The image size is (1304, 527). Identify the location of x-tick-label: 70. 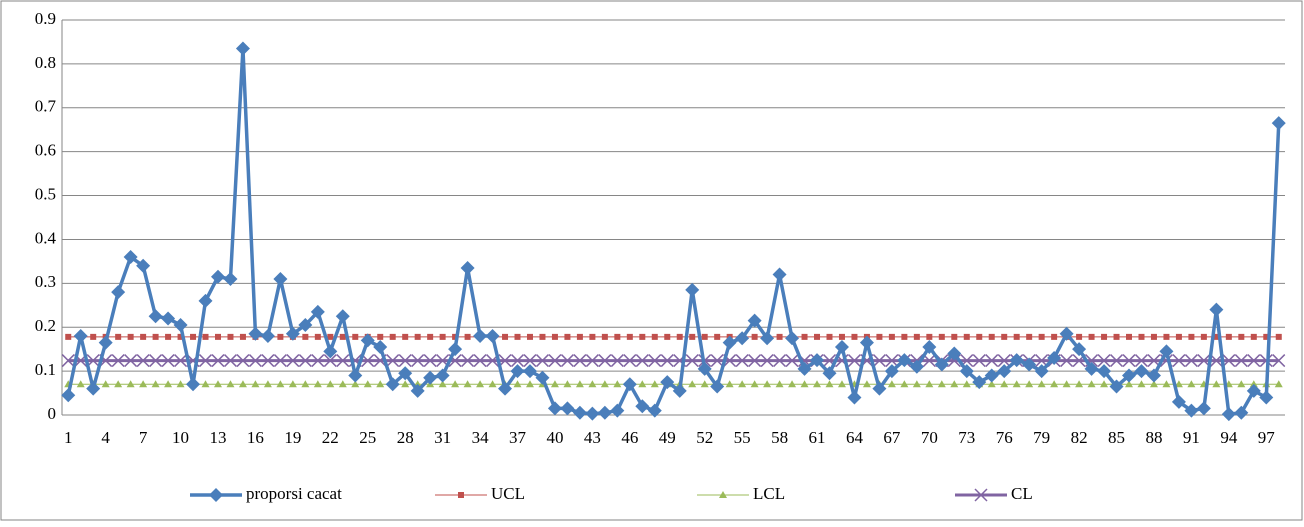
(929, 437).